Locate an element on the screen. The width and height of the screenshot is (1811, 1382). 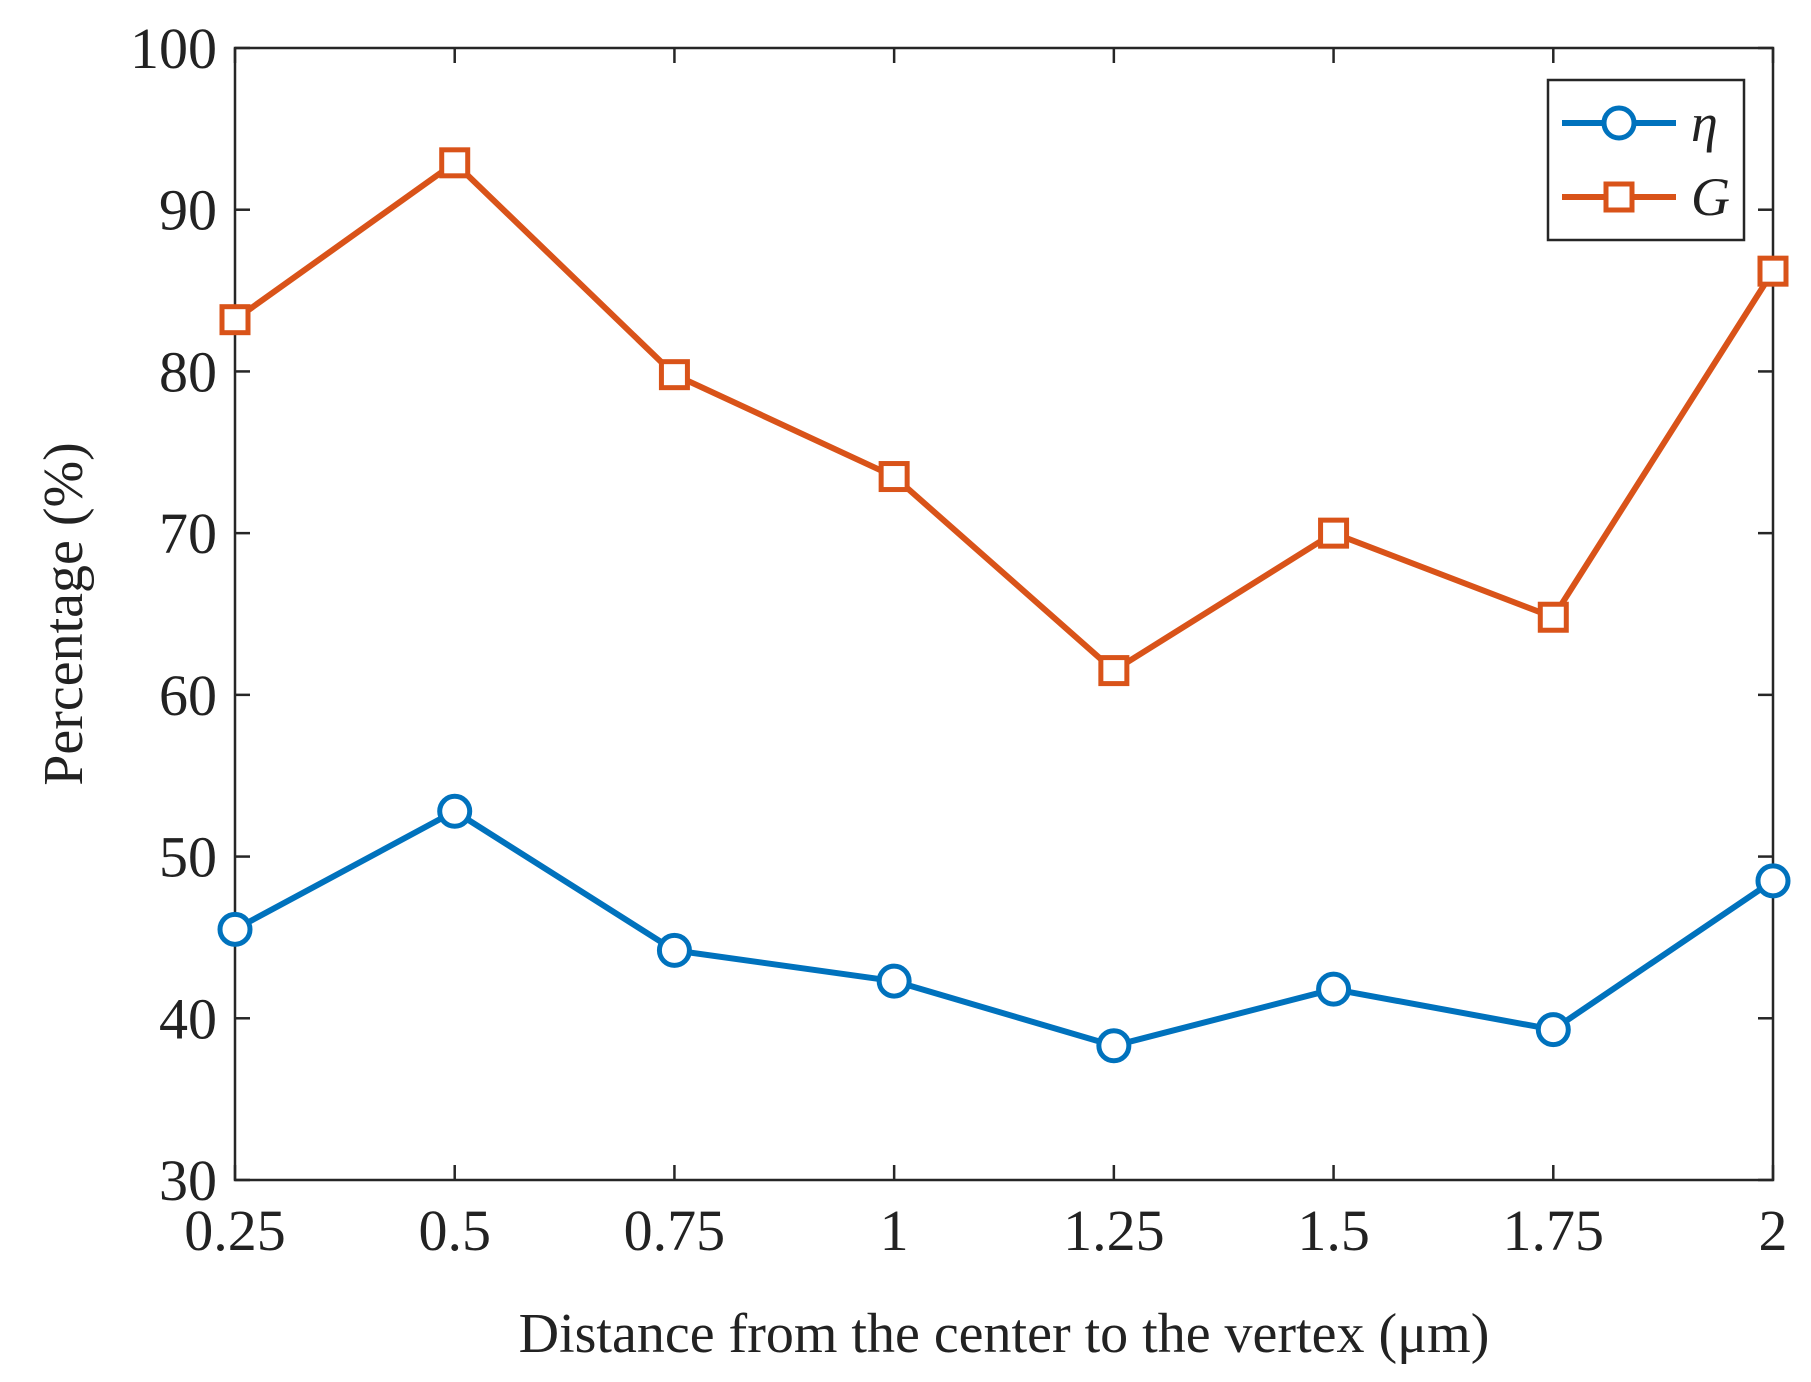
y-tick-label: 100 is located at coordinates (173, 48).